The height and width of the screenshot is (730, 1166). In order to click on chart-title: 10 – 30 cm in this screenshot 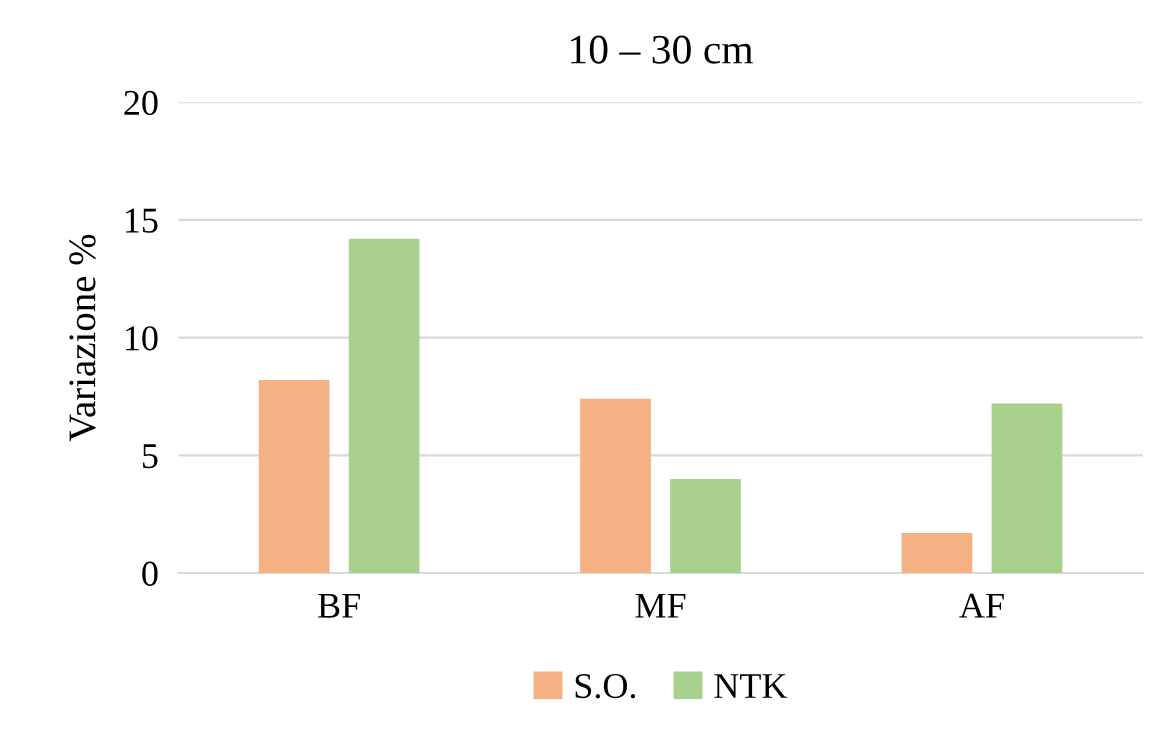, I will do `click(662, 49)`.